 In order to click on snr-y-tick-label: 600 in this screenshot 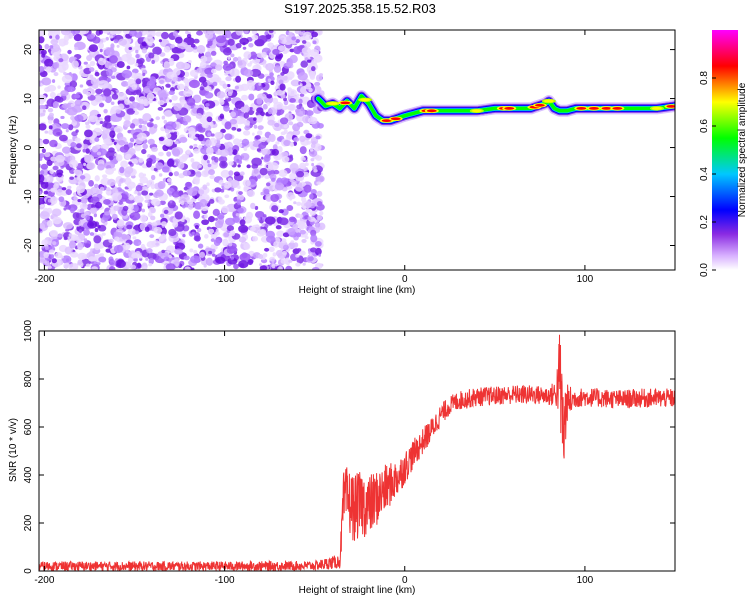, I will do `click(28, 426)`.